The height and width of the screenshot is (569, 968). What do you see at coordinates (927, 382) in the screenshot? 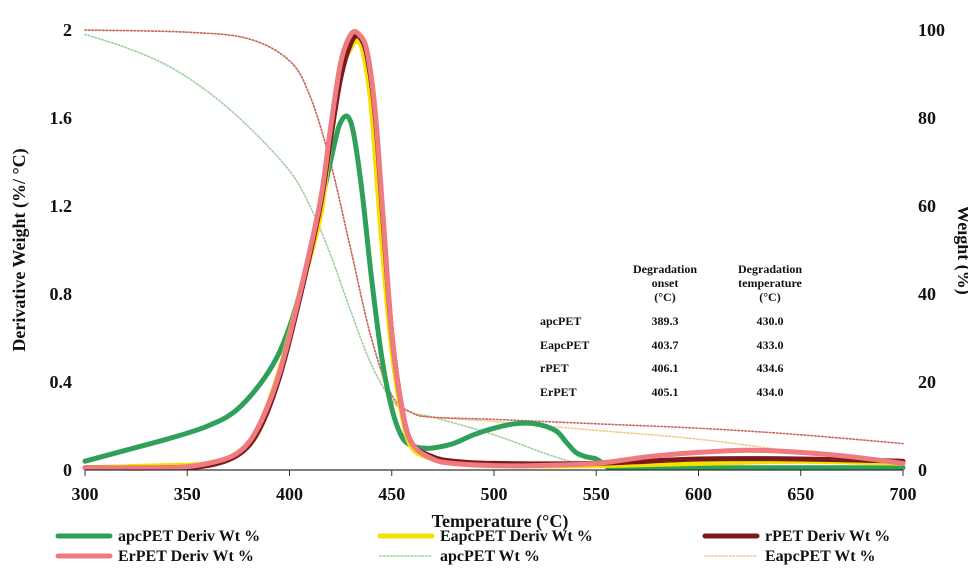
I see `y-right-tick-label: 20` at bounding box center [927, 382].